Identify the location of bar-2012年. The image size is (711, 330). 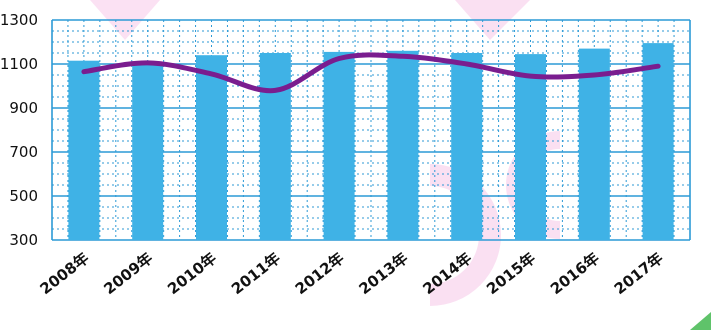
(339, 146).